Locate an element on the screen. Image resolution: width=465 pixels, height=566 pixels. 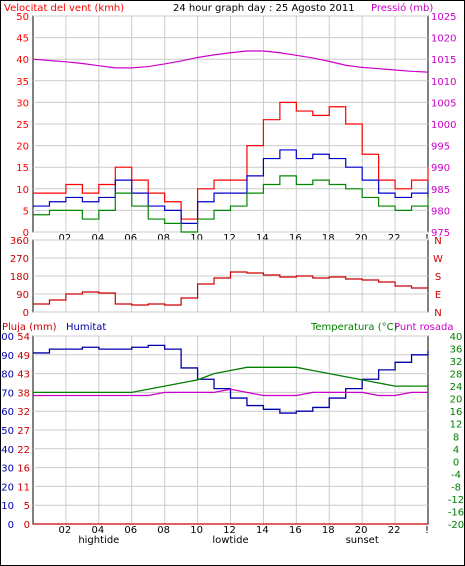
humidity-tick: 20 is located at coordinates (7, 487).